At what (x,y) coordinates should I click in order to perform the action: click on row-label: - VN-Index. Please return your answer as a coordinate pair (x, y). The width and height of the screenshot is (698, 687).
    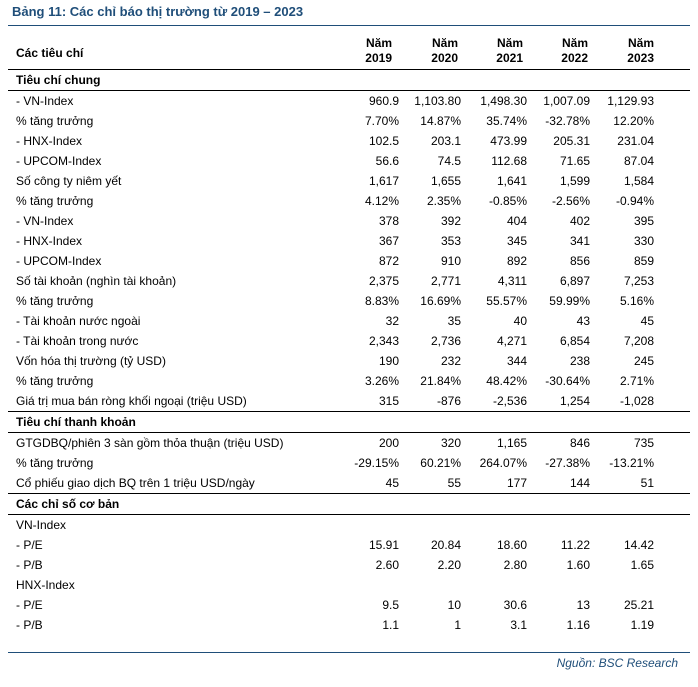
    Looking at the image, I should click on (45, 101).